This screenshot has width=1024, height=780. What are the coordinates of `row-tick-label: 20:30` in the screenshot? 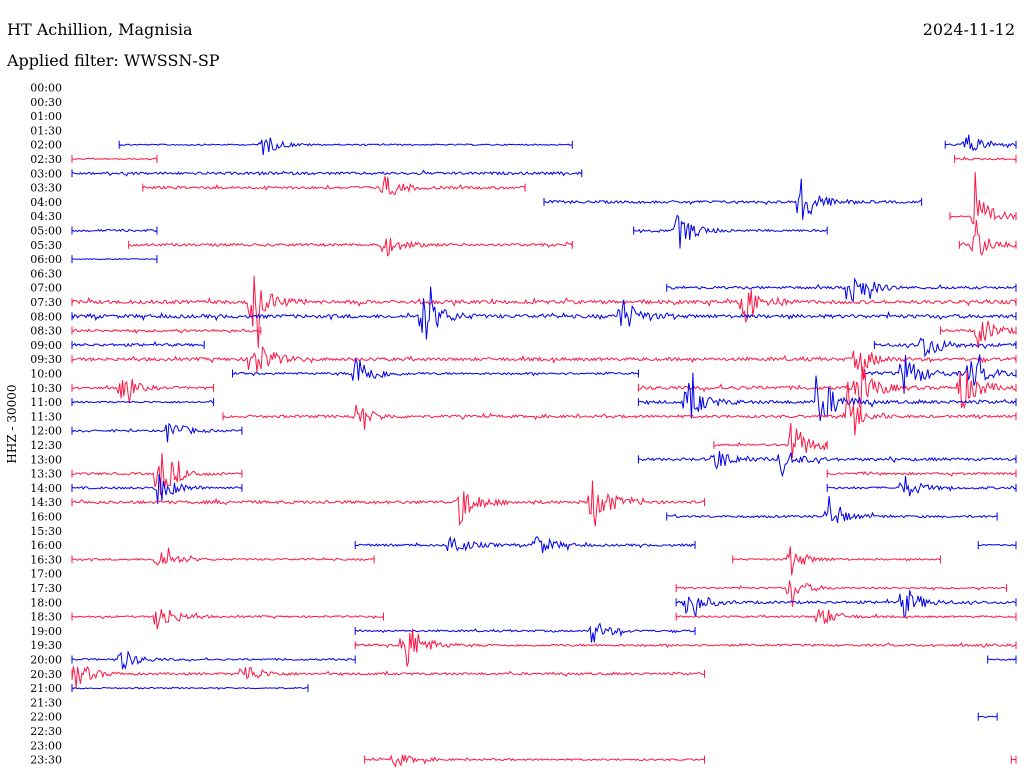 It's located at (46, 674).